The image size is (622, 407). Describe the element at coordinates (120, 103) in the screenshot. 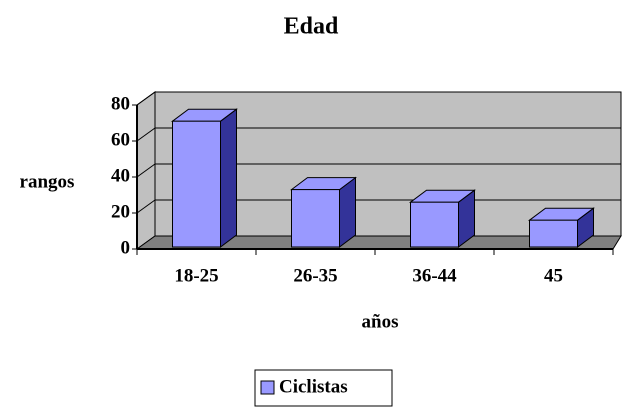

I see `y-tick-label: 80` at that location.